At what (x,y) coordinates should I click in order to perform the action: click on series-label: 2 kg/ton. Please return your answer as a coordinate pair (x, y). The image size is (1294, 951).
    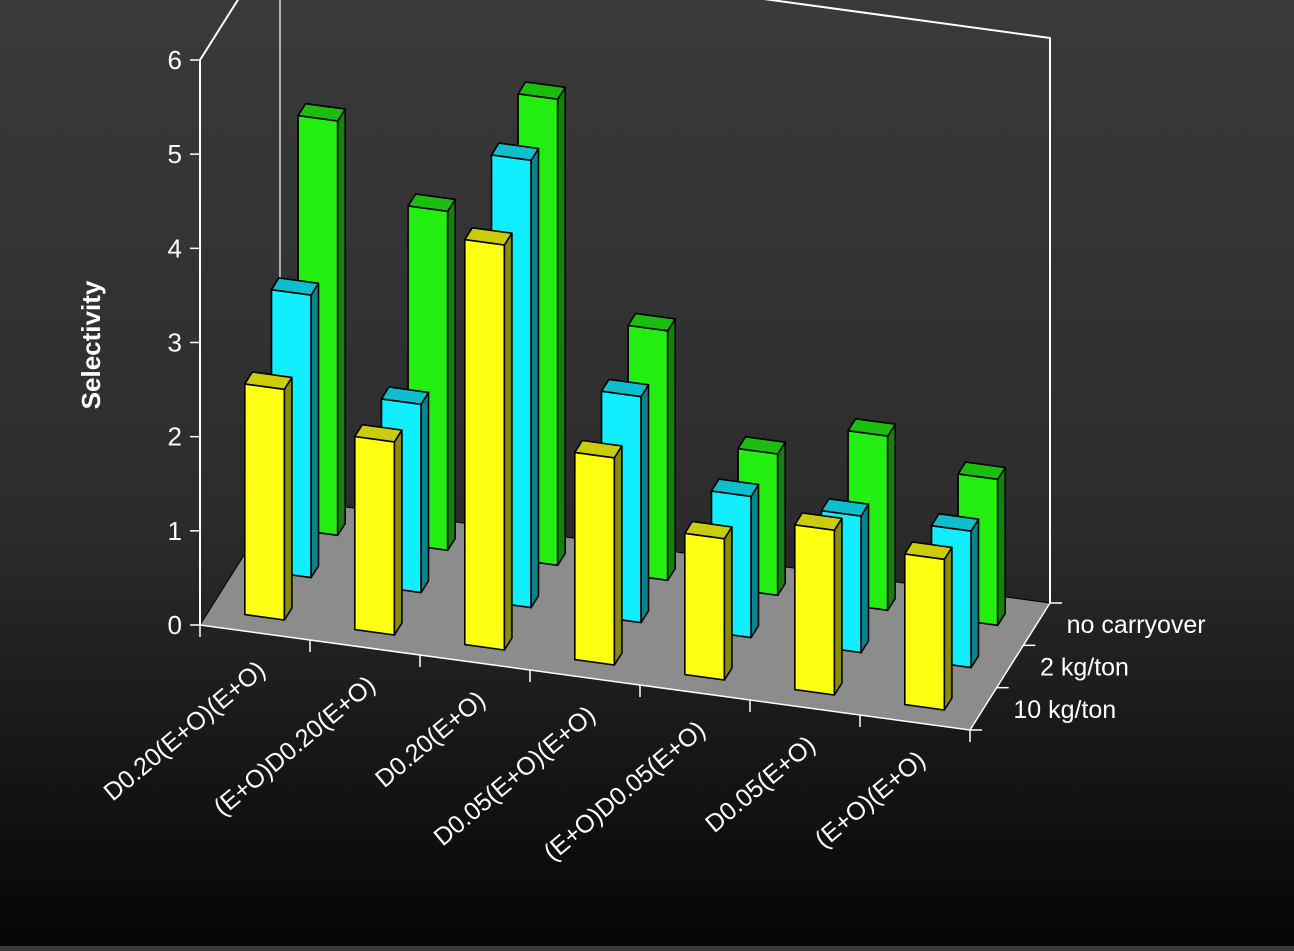
    Looking at the image, I should click on (1084, 668).